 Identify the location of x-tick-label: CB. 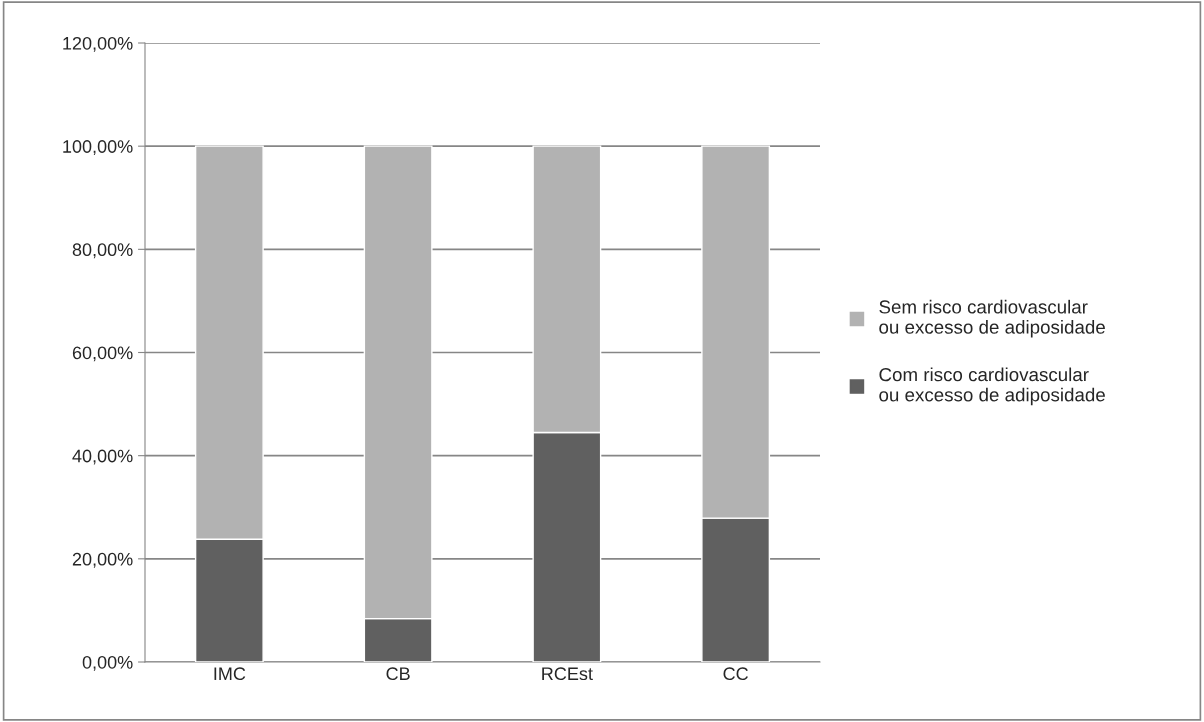
(398, 674).